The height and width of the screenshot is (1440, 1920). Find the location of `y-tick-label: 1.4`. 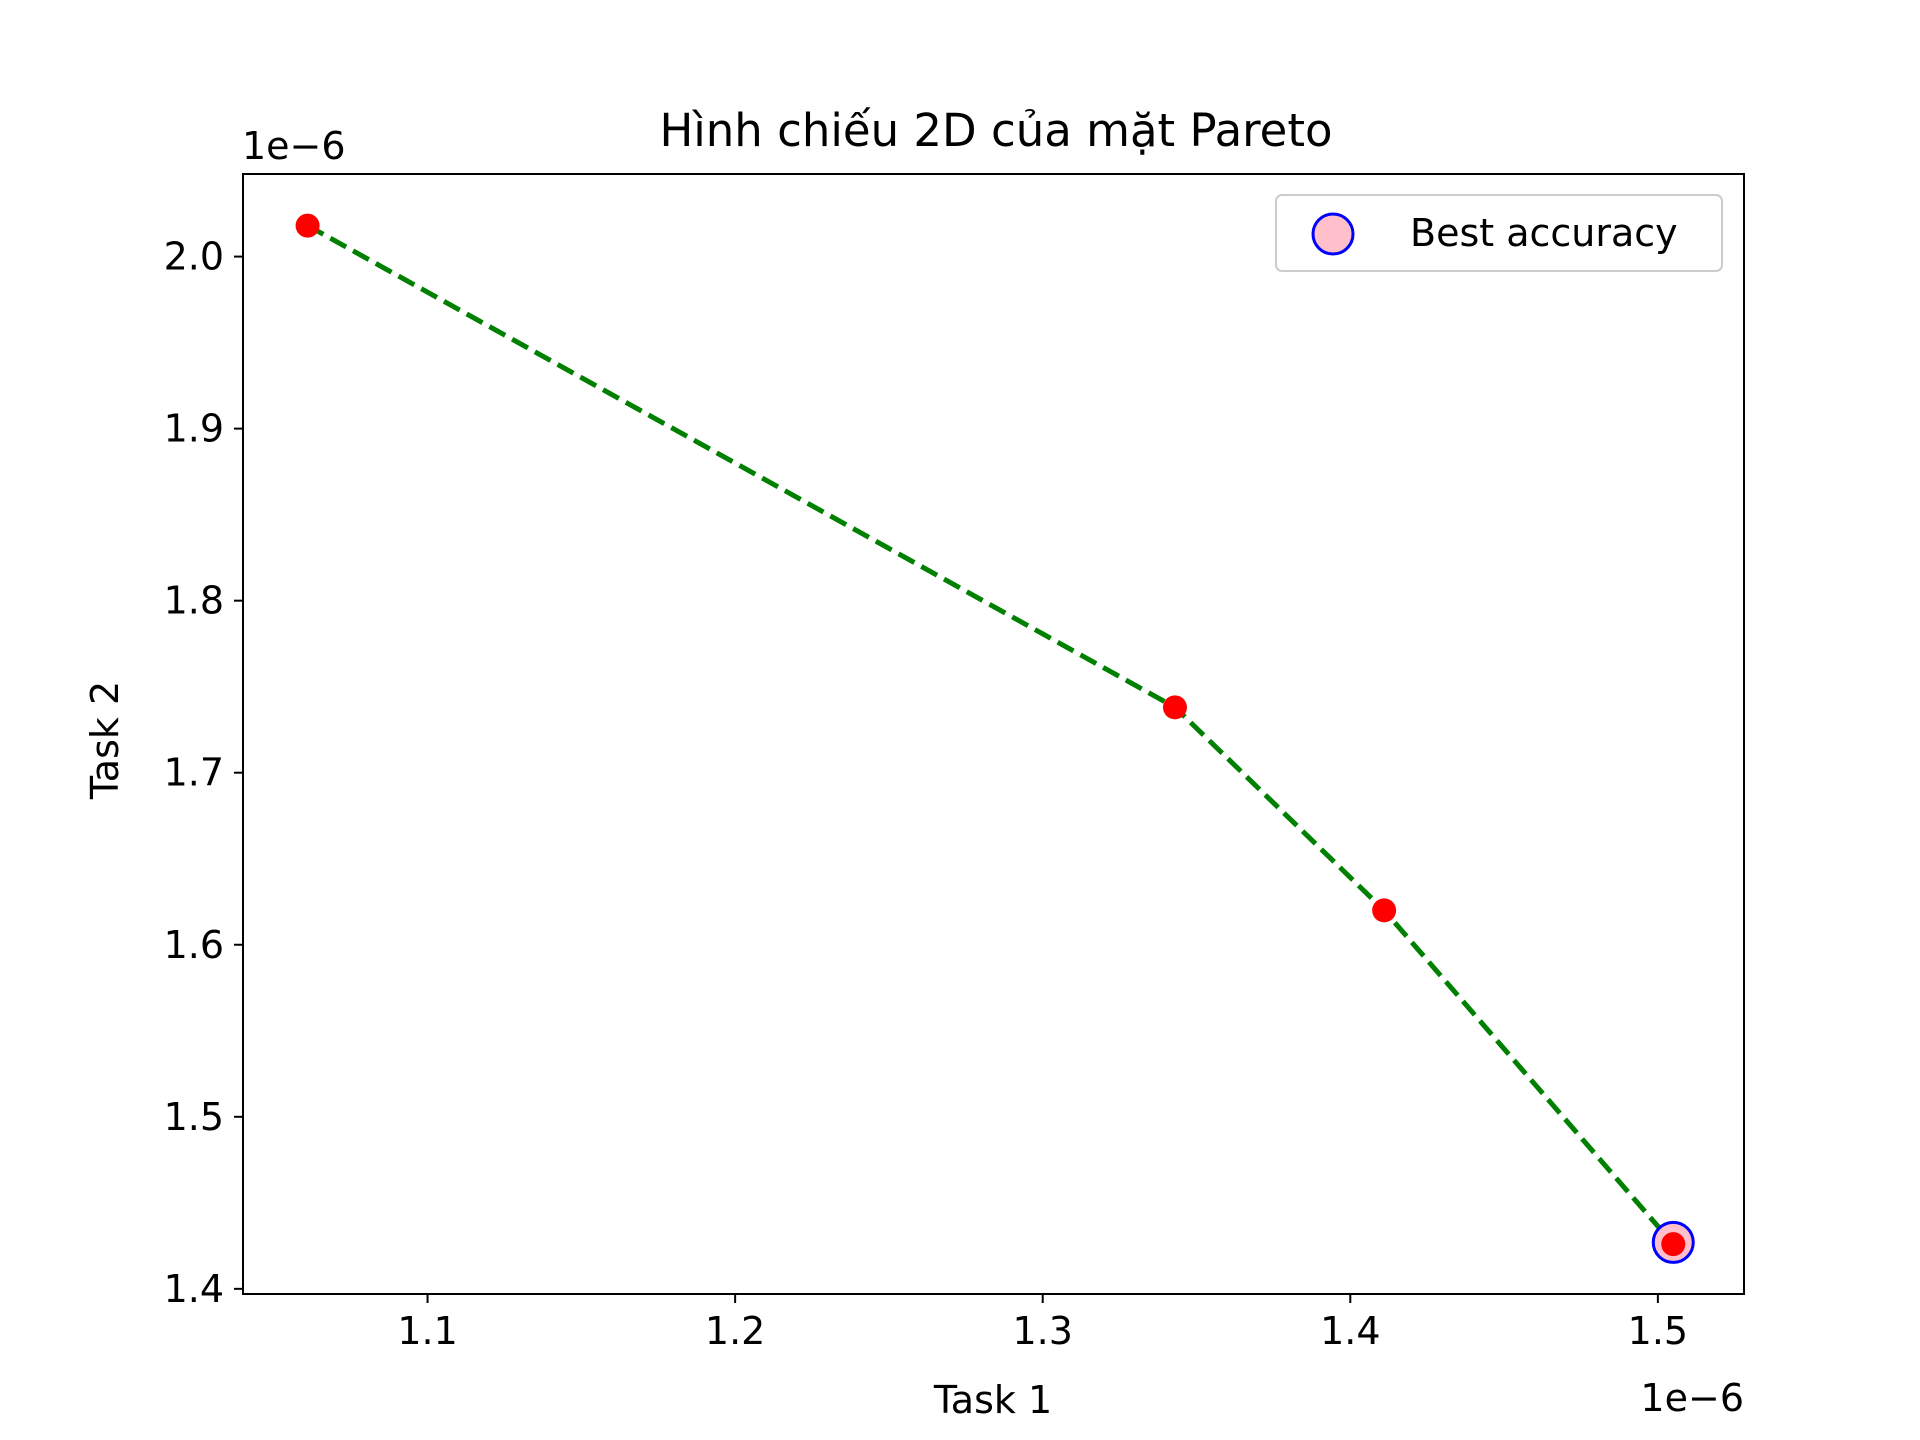

y-tick-label: 1.4 is located at coordinates (194, 1289).